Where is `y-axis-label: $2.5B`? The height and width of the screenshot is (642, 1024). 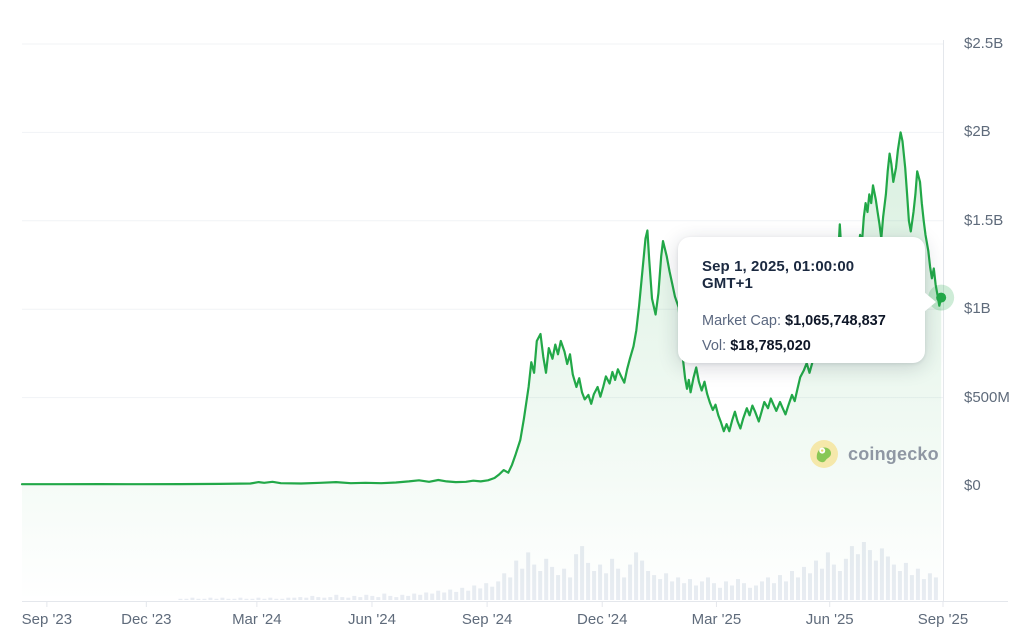 y-axis-label: $2.5B is located at coordinates (984, 43).